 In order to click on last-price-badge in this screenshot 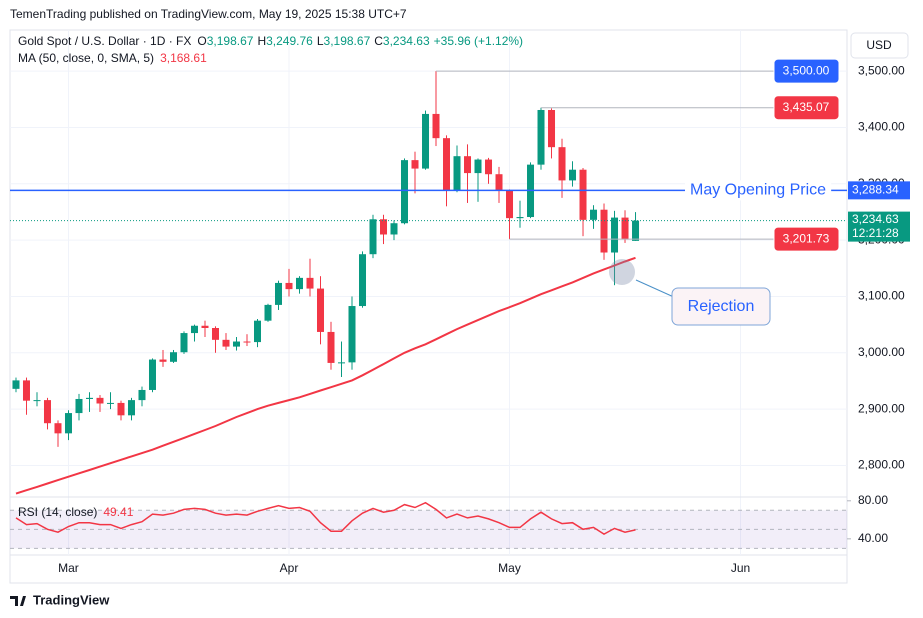, I will do `click(879, 226)`.